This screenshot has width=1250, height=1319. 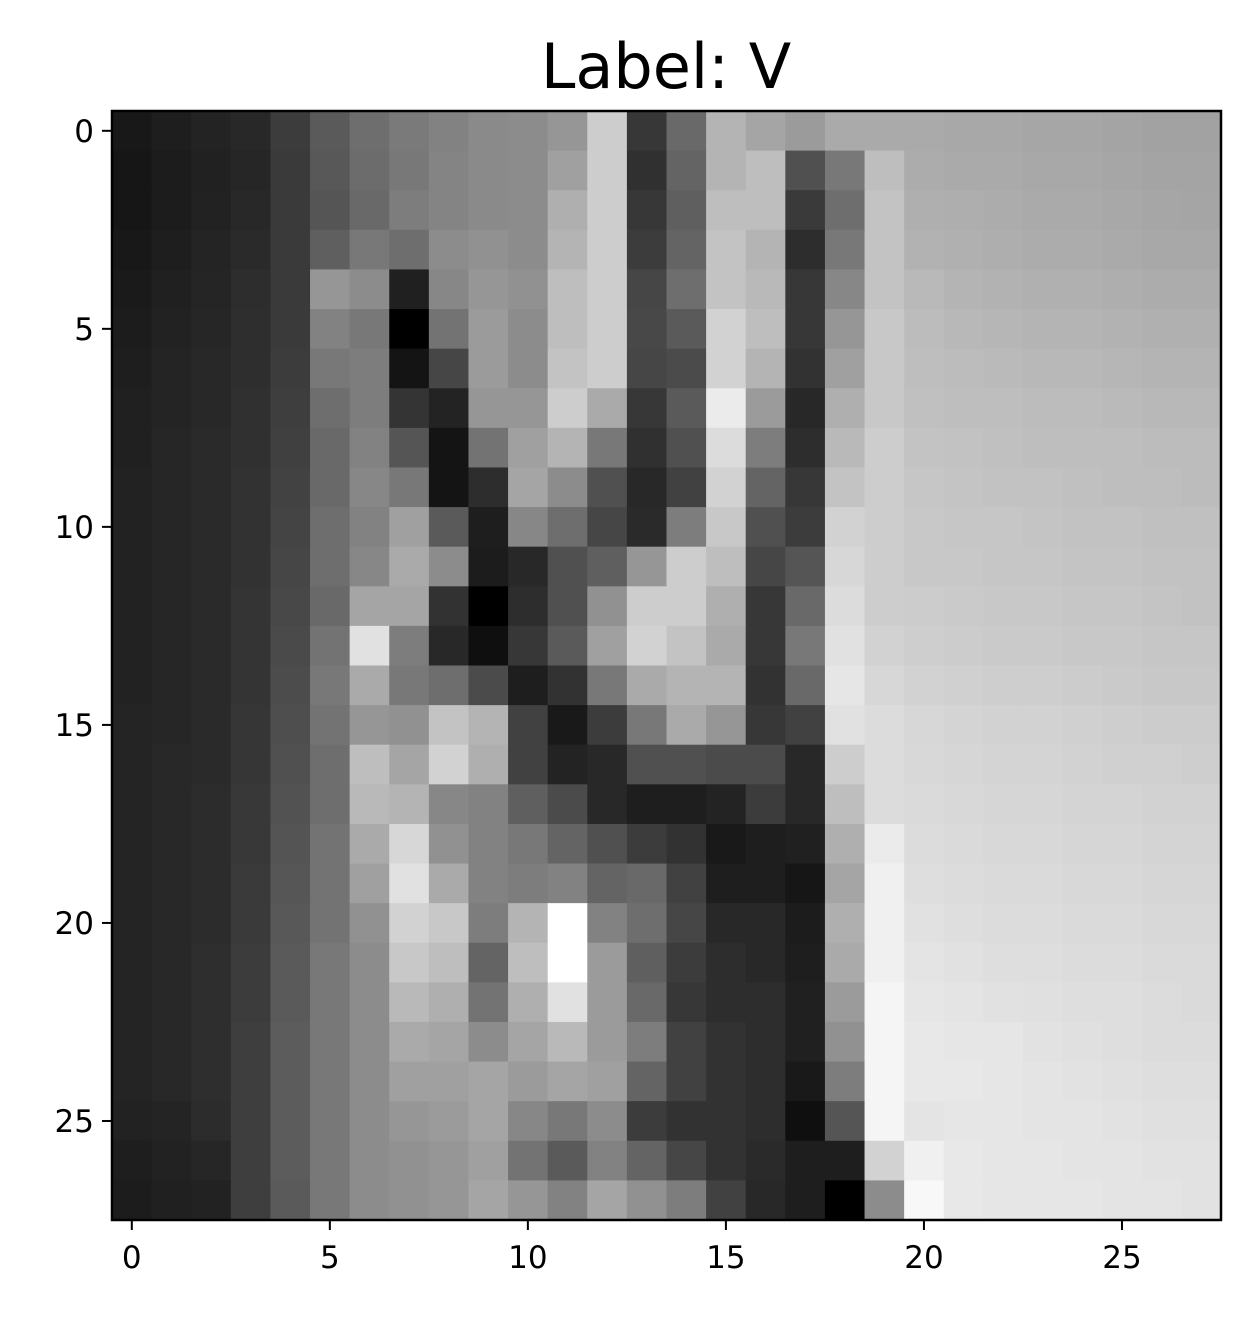 I want to click on y-axis: 0 5 10 15 20 25, so click(x=83, y=627).